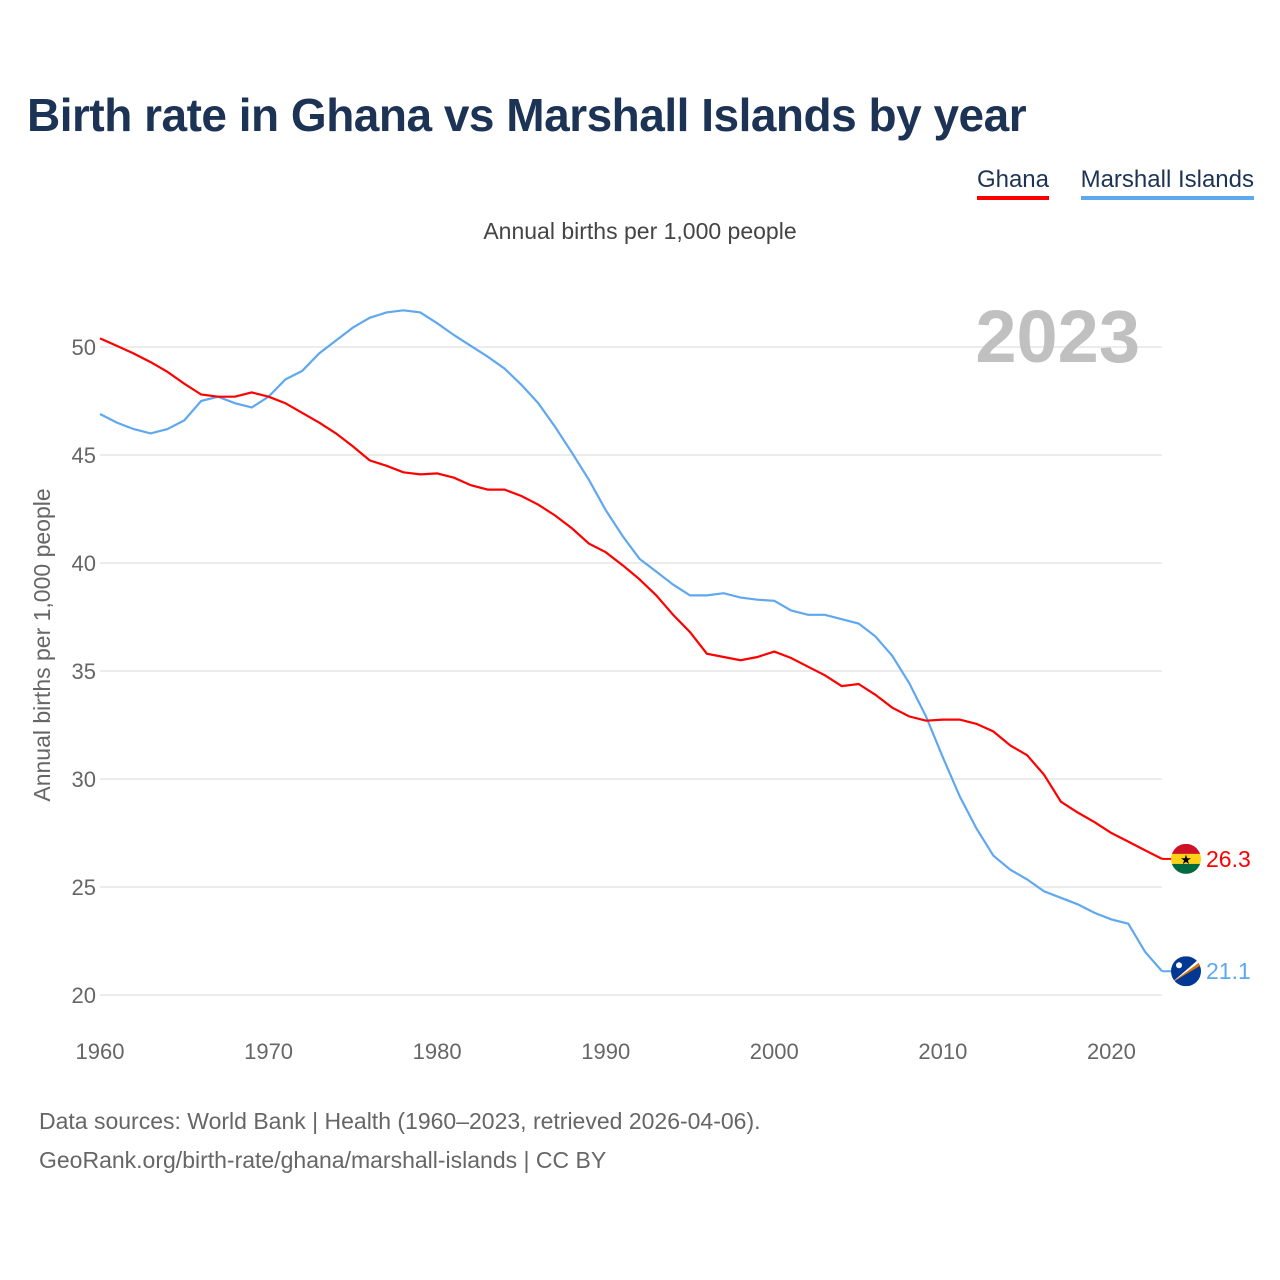 This screenshot has height=1280, width=1280. I want to click on x-tick-label: 1990, so click(605, 1051).